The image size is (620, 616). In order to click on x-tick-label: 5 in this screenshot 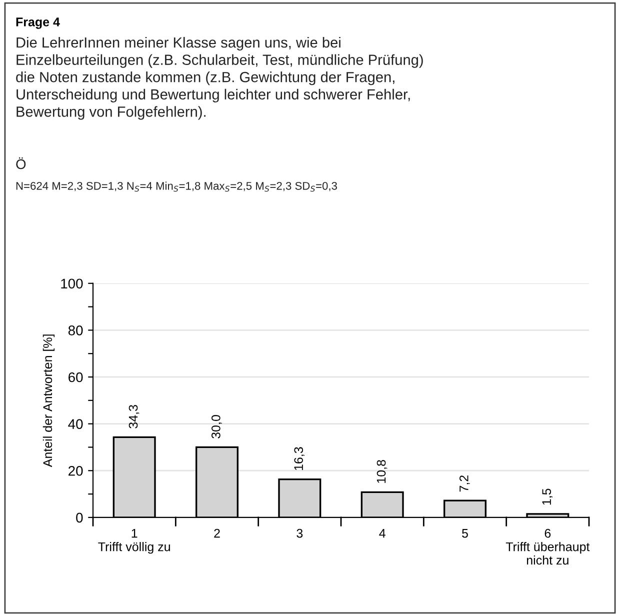, I will do `click(465, 533)`.